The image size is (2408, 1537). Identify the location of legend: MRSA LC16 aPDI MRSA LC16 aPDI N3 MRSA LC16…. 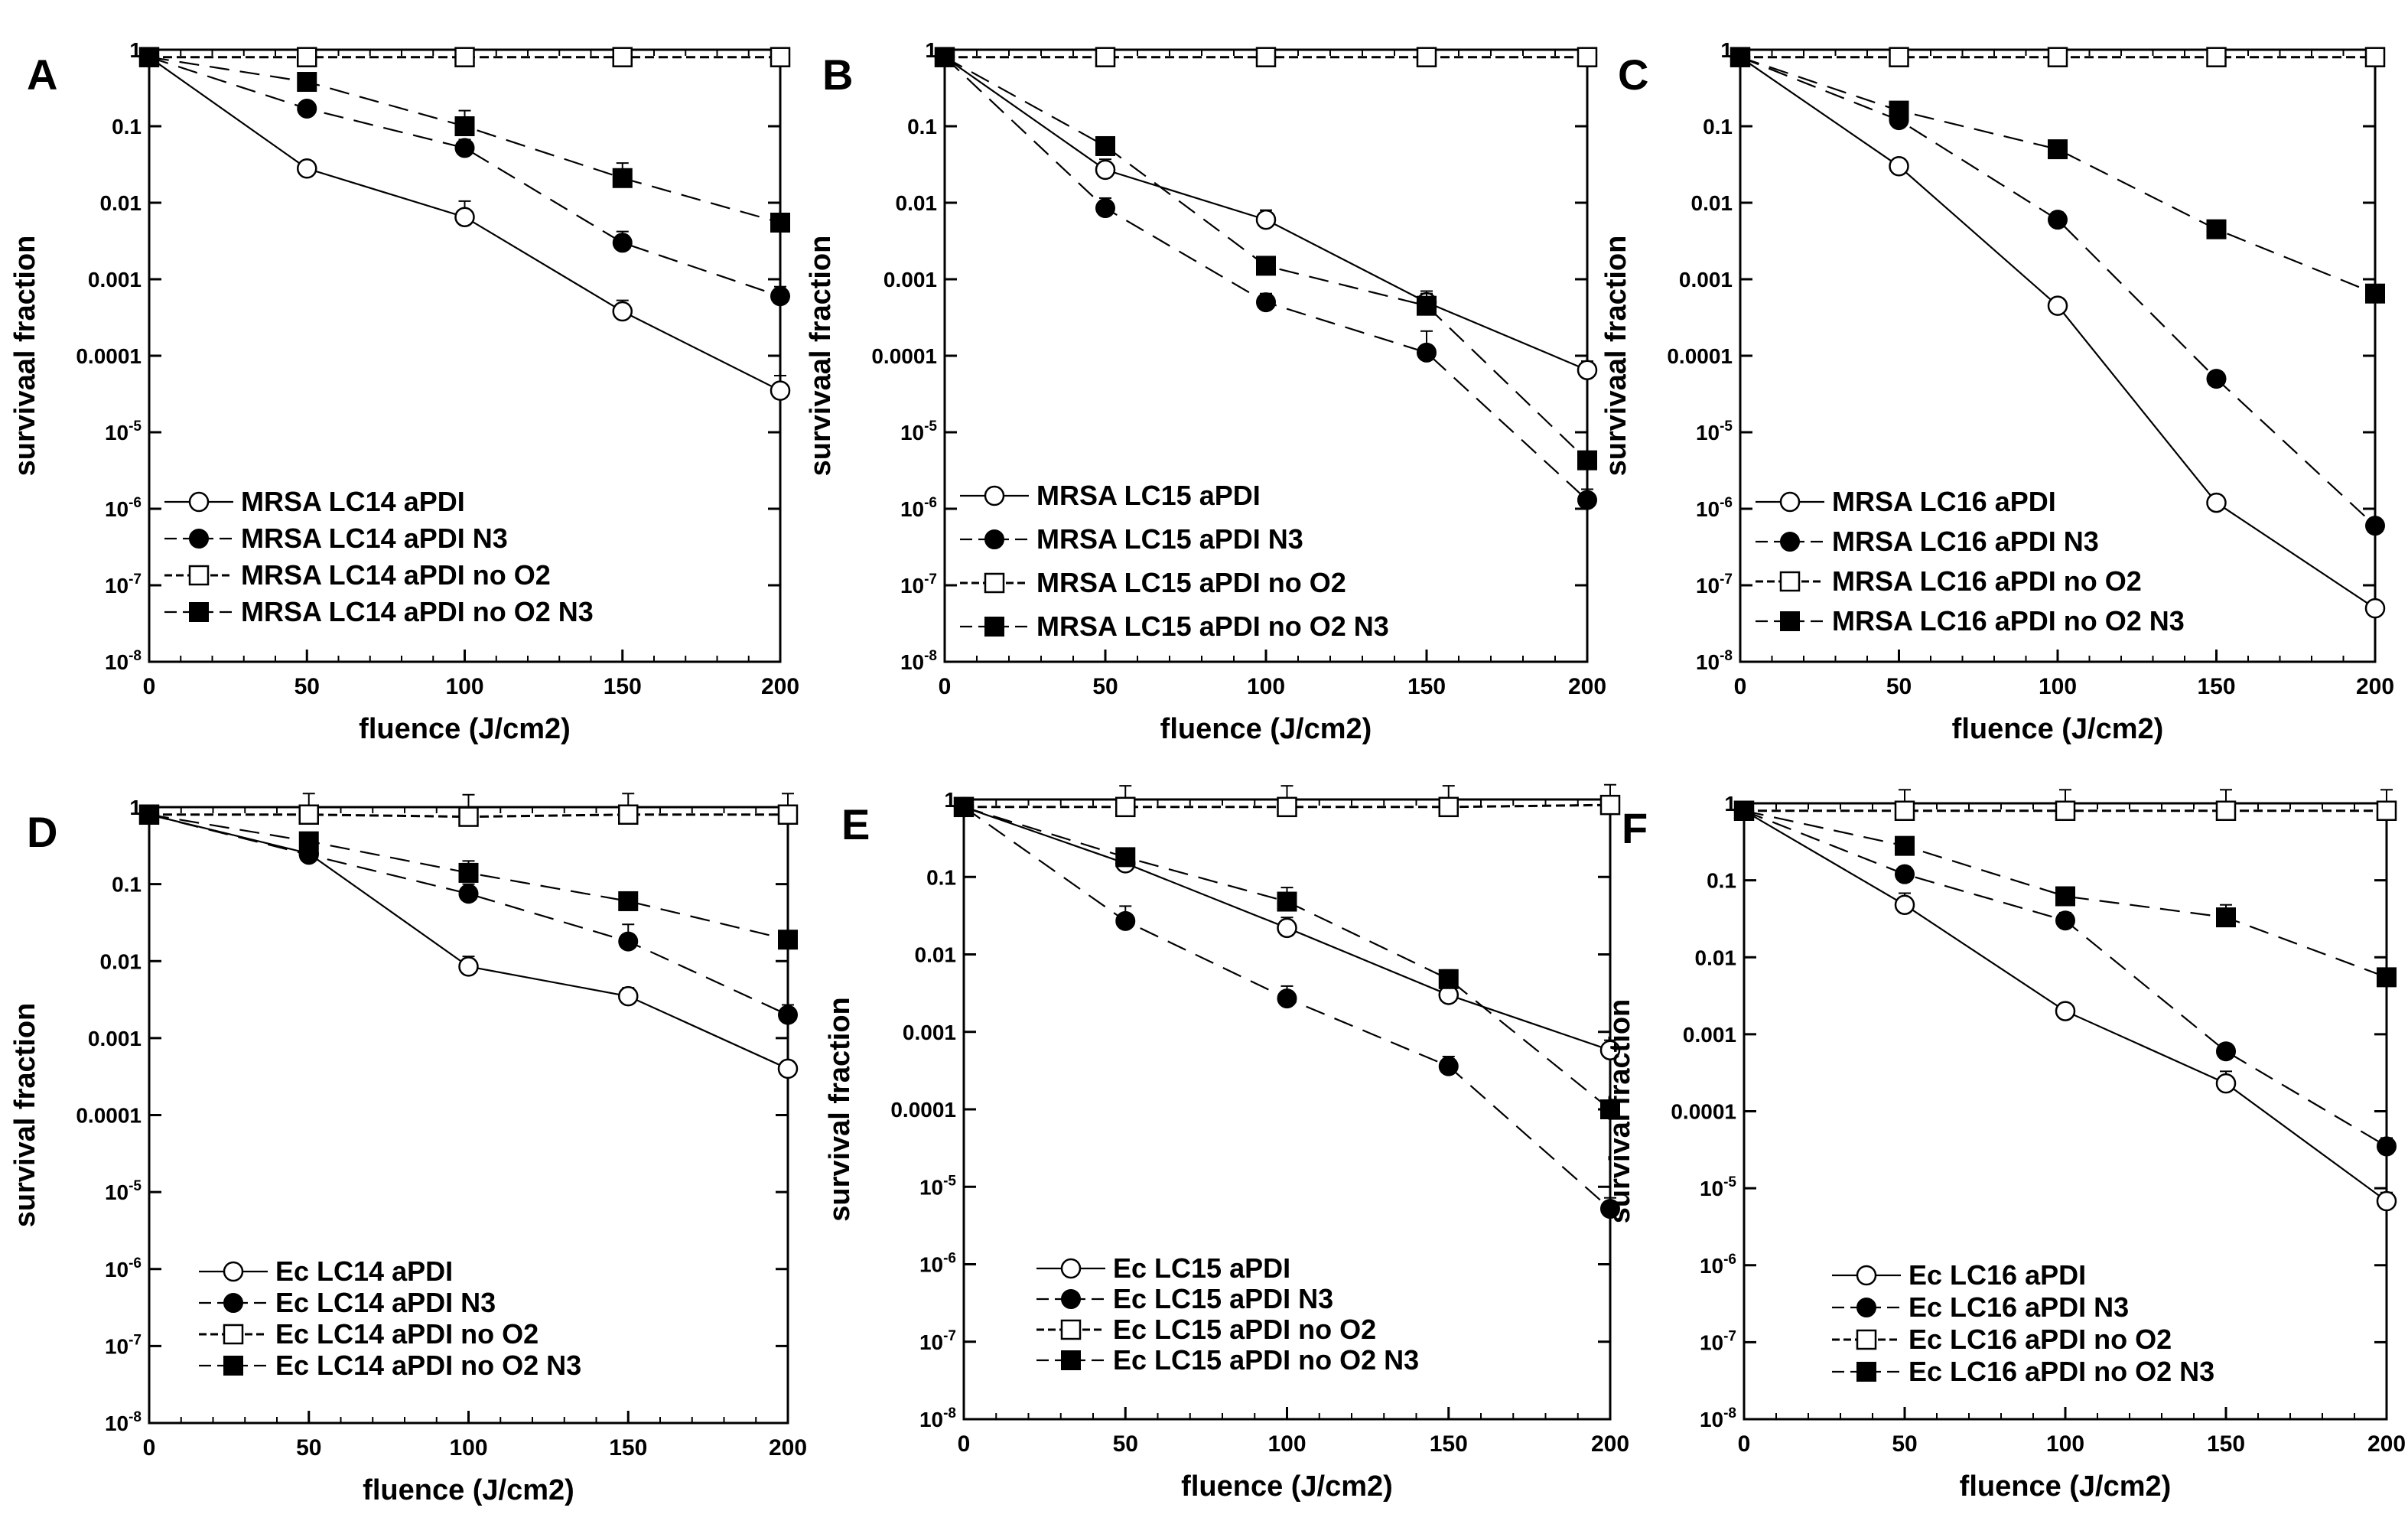
(1970, 561).